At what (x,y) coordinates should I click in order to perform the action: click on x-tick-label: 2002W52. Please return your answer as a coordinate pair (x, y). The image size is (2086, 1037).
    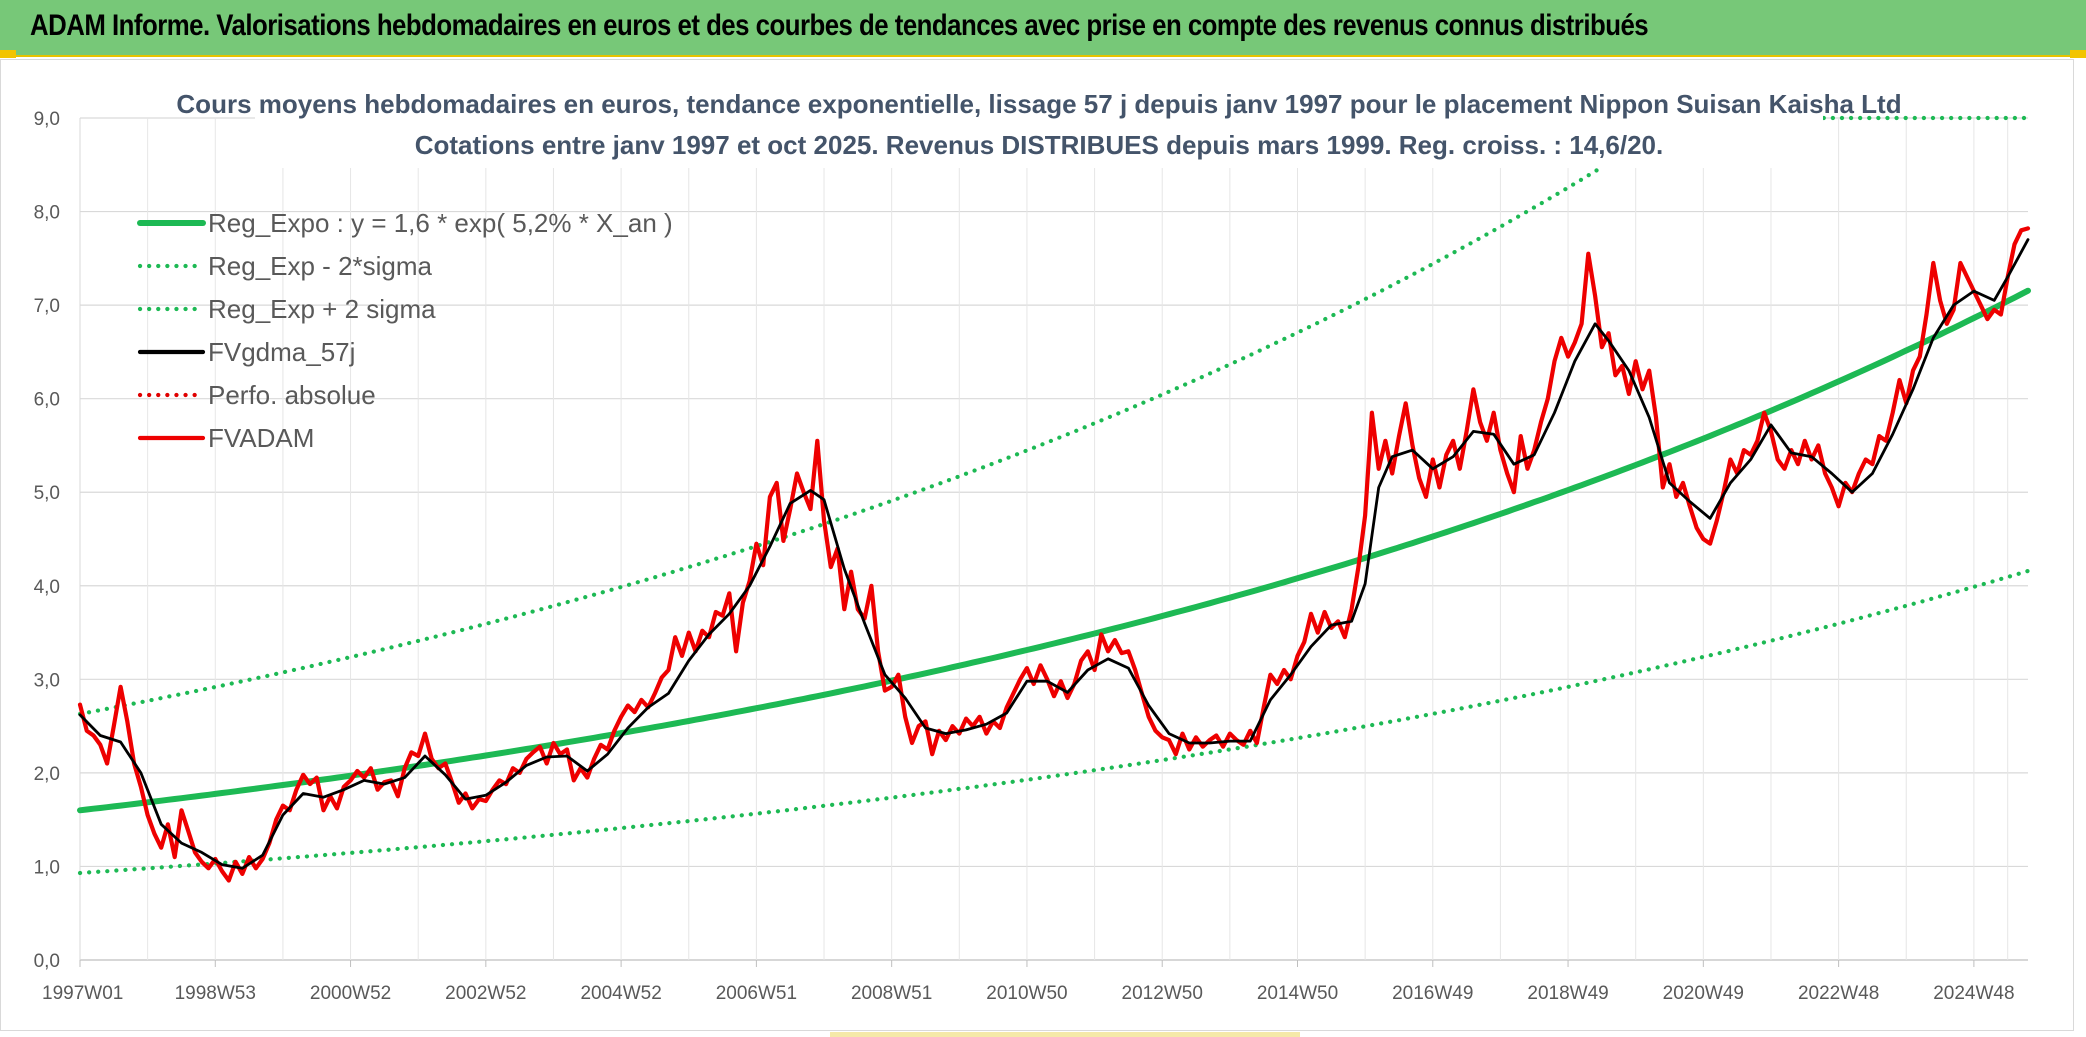
    Looking at the image, I should click on (485, 993).